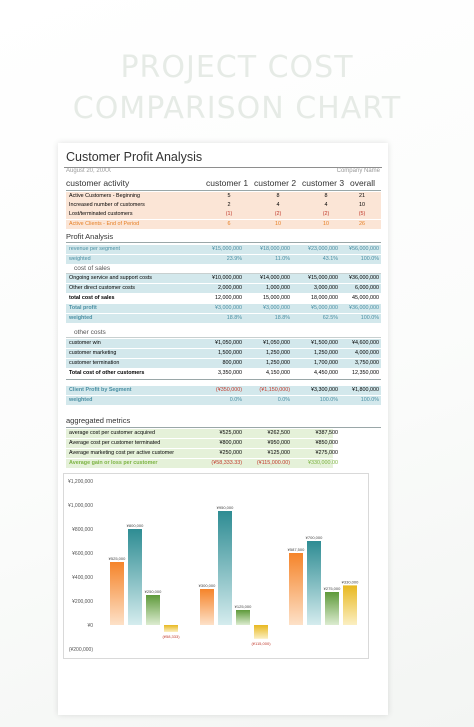 Image resolution: width=474 pixels, height=727 pixels. Describe the element at coordinates (98, 420) in the screenshot. I see `section-aggregated-metrics: aggregated metrics` at that location.